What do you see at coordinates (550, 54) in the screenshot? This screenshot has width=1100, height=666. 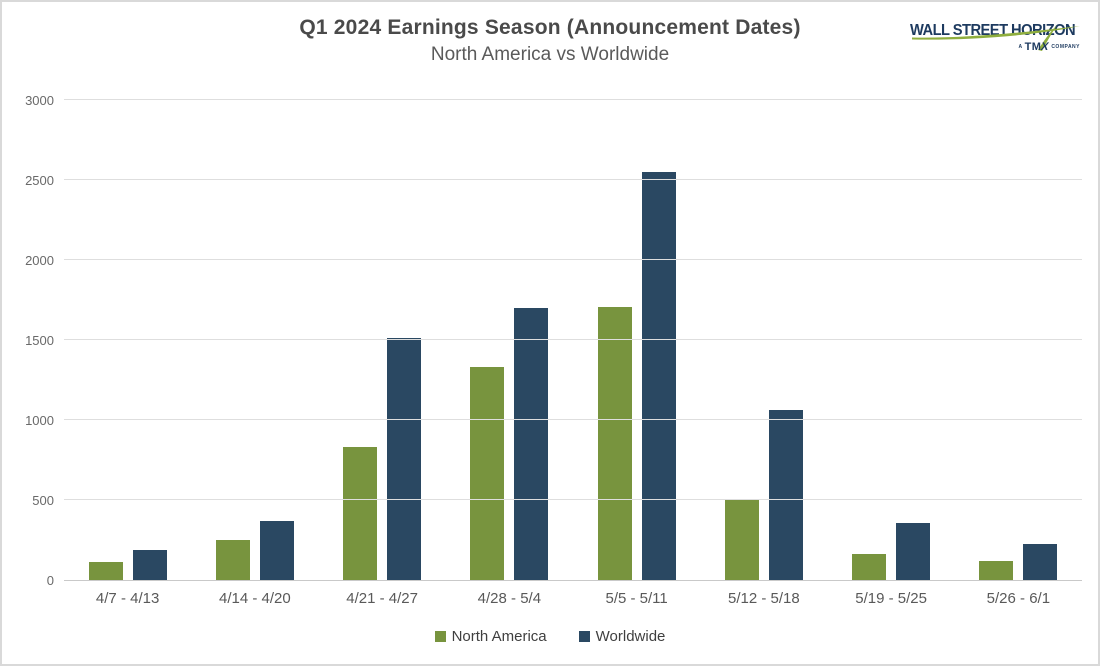 I see `chart-subtitle: North America vs Worldwide` at bounding box center [550, 54].